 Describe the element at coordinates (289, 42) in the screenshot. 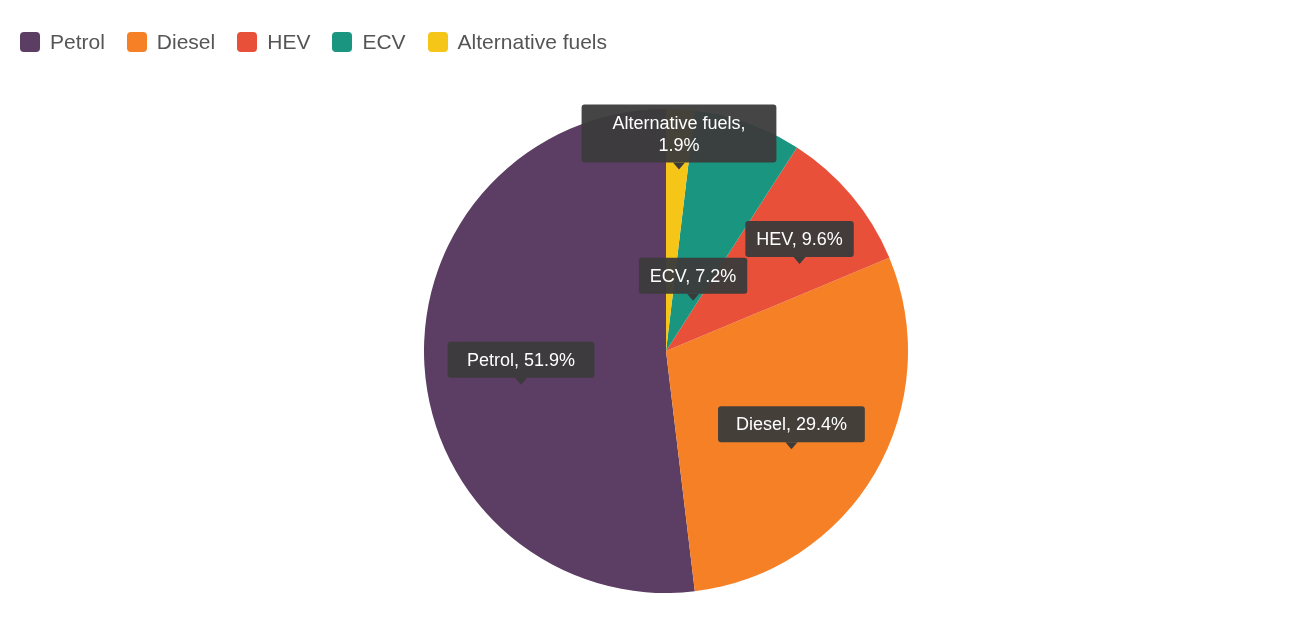

I see `legend-label: HEV` at that location.